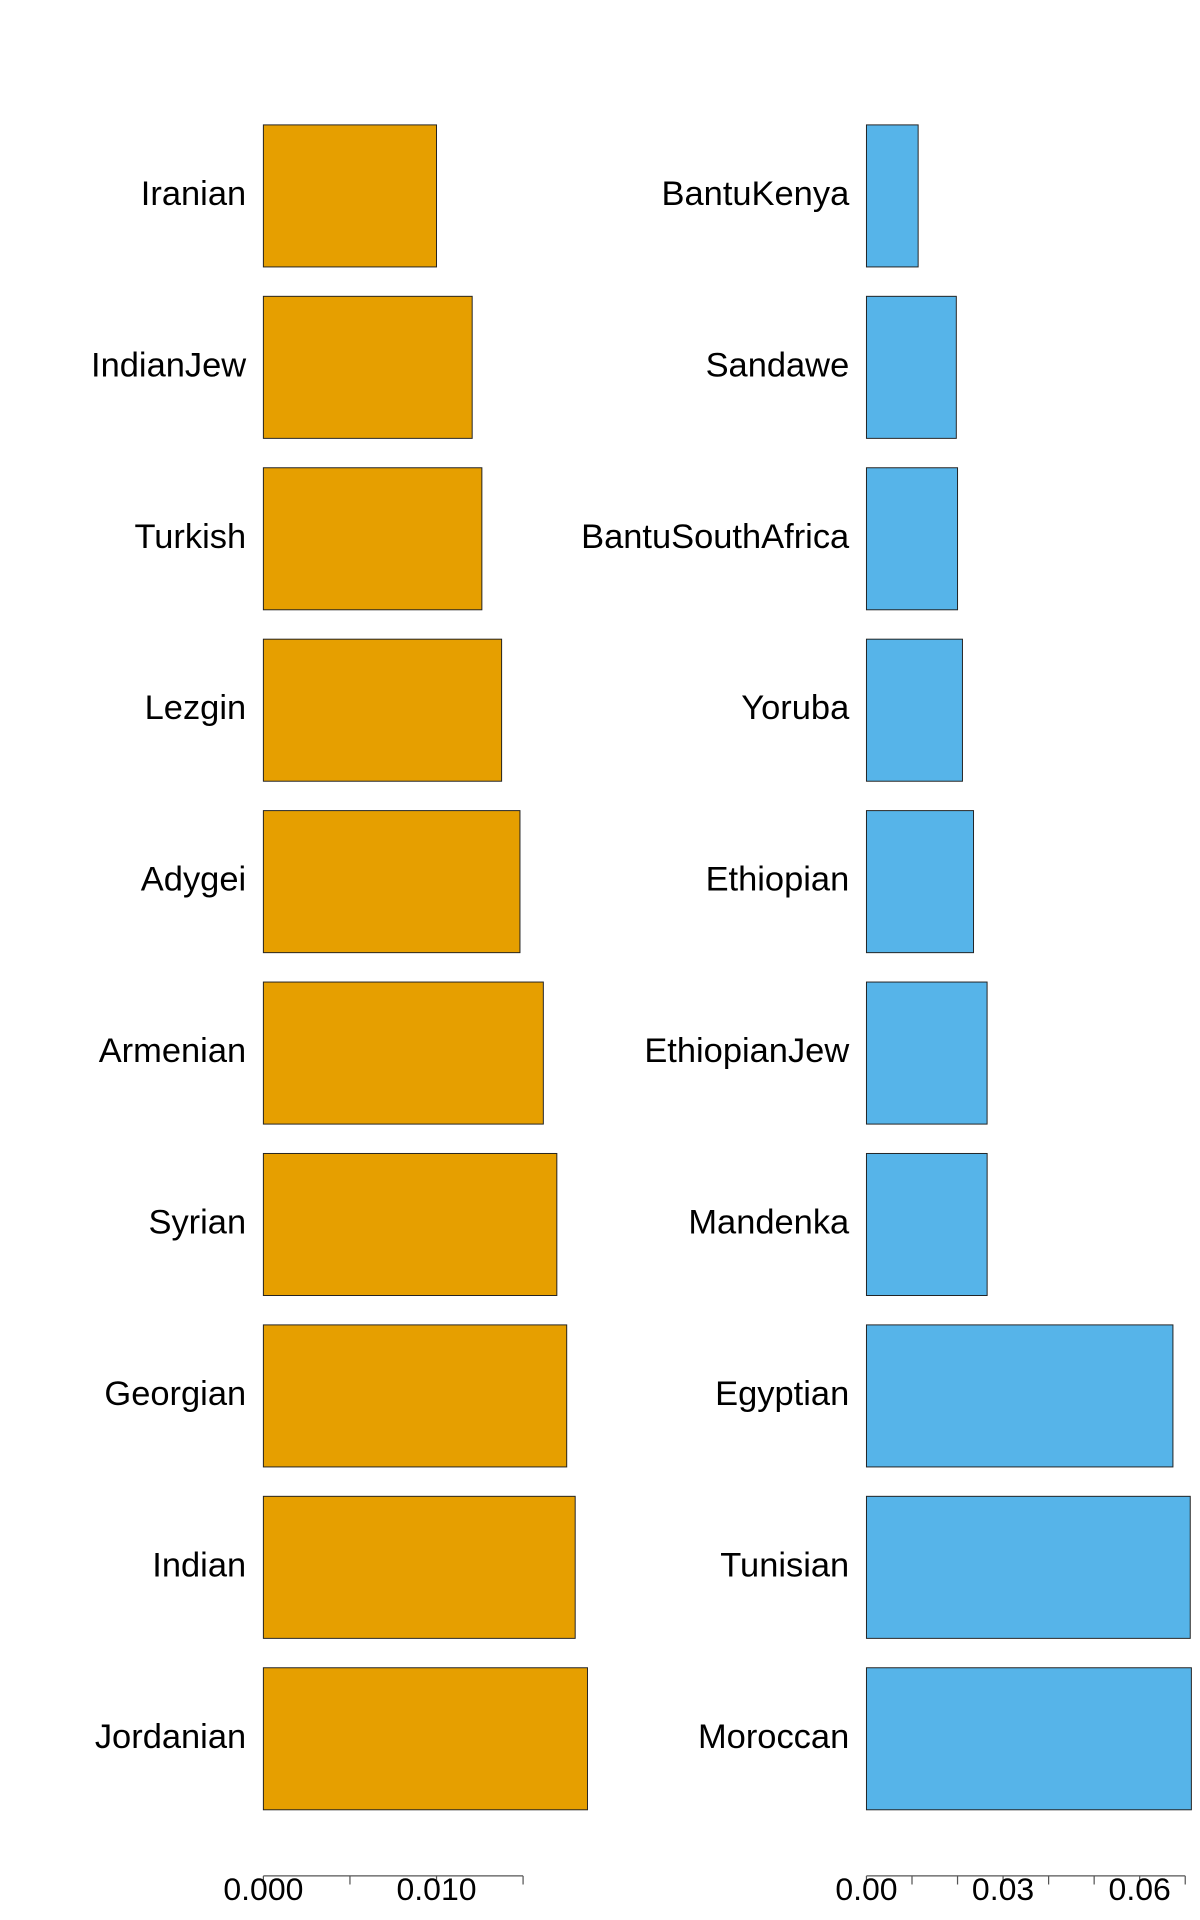 The height and width of the screenshot is (1920, 1200). I want to click on category-label: Syrian, so click(197, 1223).